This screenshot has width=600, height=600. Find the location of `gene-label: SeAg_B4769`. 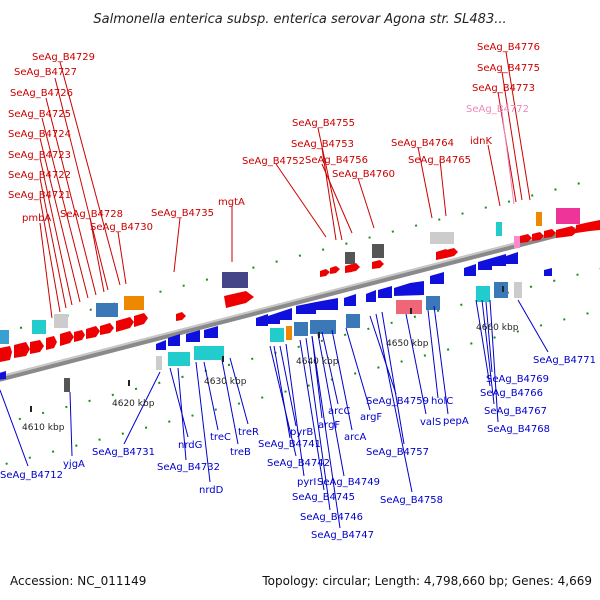

gene-label: SeAg_B4769 is located at coordinates (517, 379).